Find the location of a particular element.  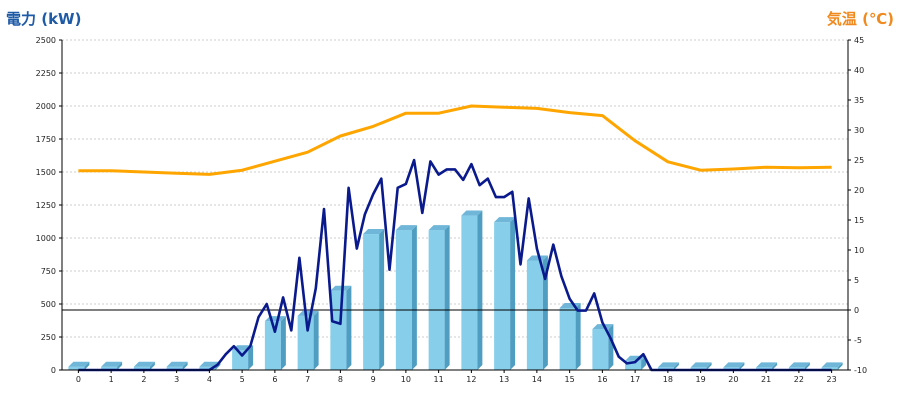

x-tick-label: 1 is located at coordinates (111, 379).